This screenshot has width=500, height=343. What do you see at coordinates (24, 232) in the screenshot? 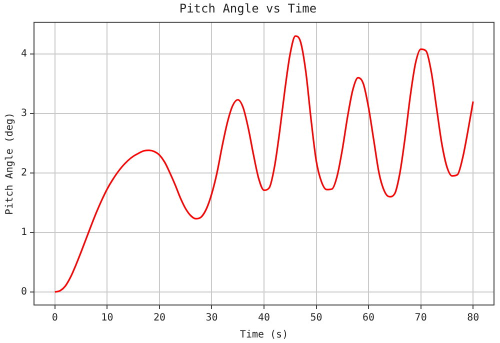
I see `y-tick-label: 1` at bounding box center [24, 232].